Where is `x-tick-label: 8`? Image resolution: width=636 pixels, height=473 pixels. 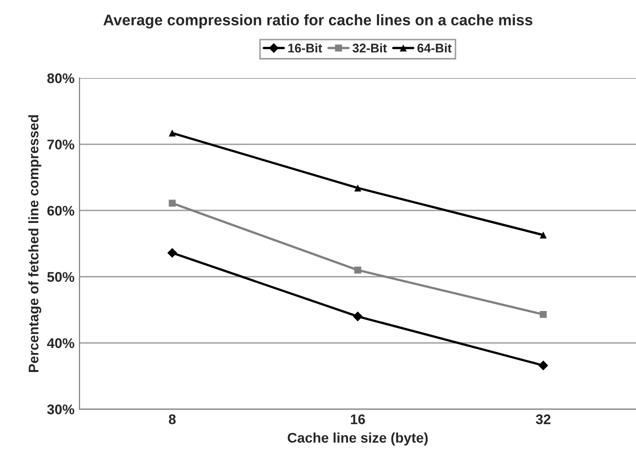 x-tick-label: 8 is located at coordinates (172, 419).